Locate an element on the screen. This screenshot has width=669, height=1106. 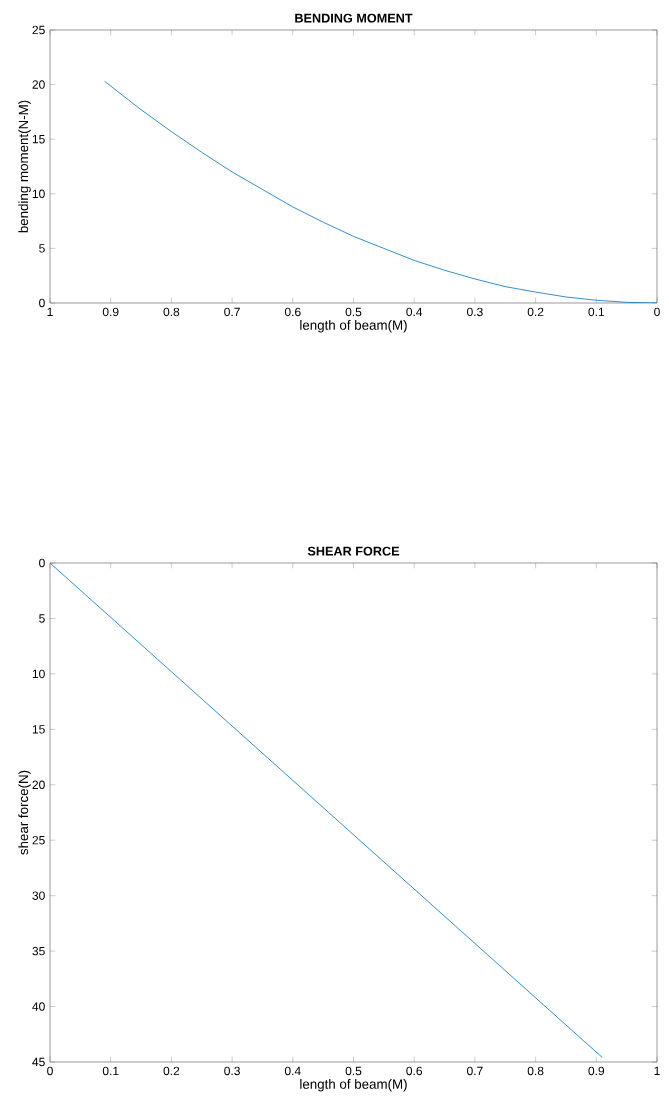
chart-title: SHEAR FORCE is located at coordinates (353, 551).